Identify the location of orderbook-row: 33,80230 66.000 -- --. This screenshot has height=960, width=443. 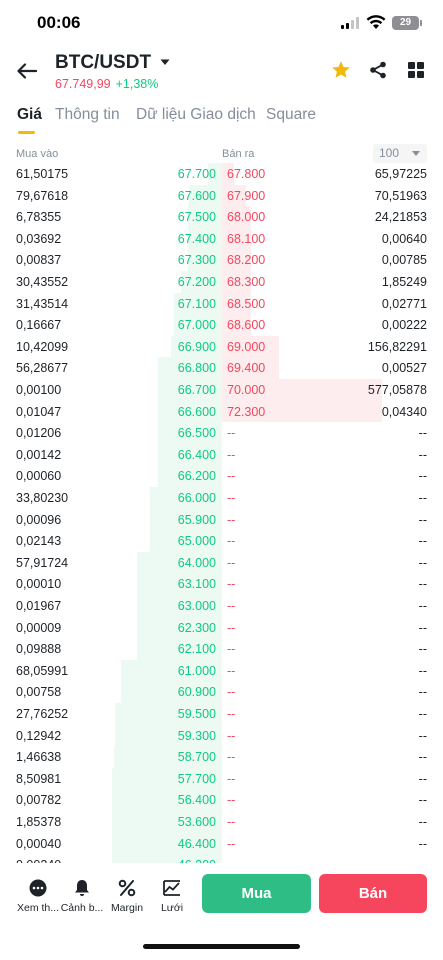
(221, 498).